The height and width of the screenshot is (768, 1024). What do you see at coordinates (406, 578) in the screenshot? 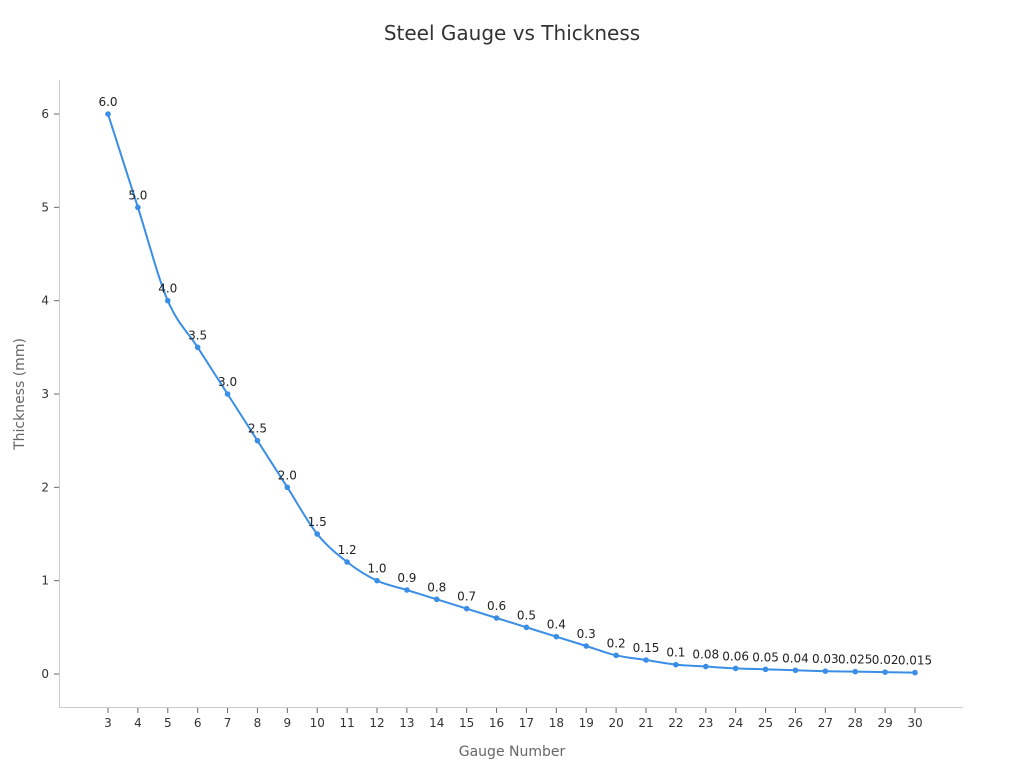
I see `data-label: 0.9` at bounding box center [406, 578].